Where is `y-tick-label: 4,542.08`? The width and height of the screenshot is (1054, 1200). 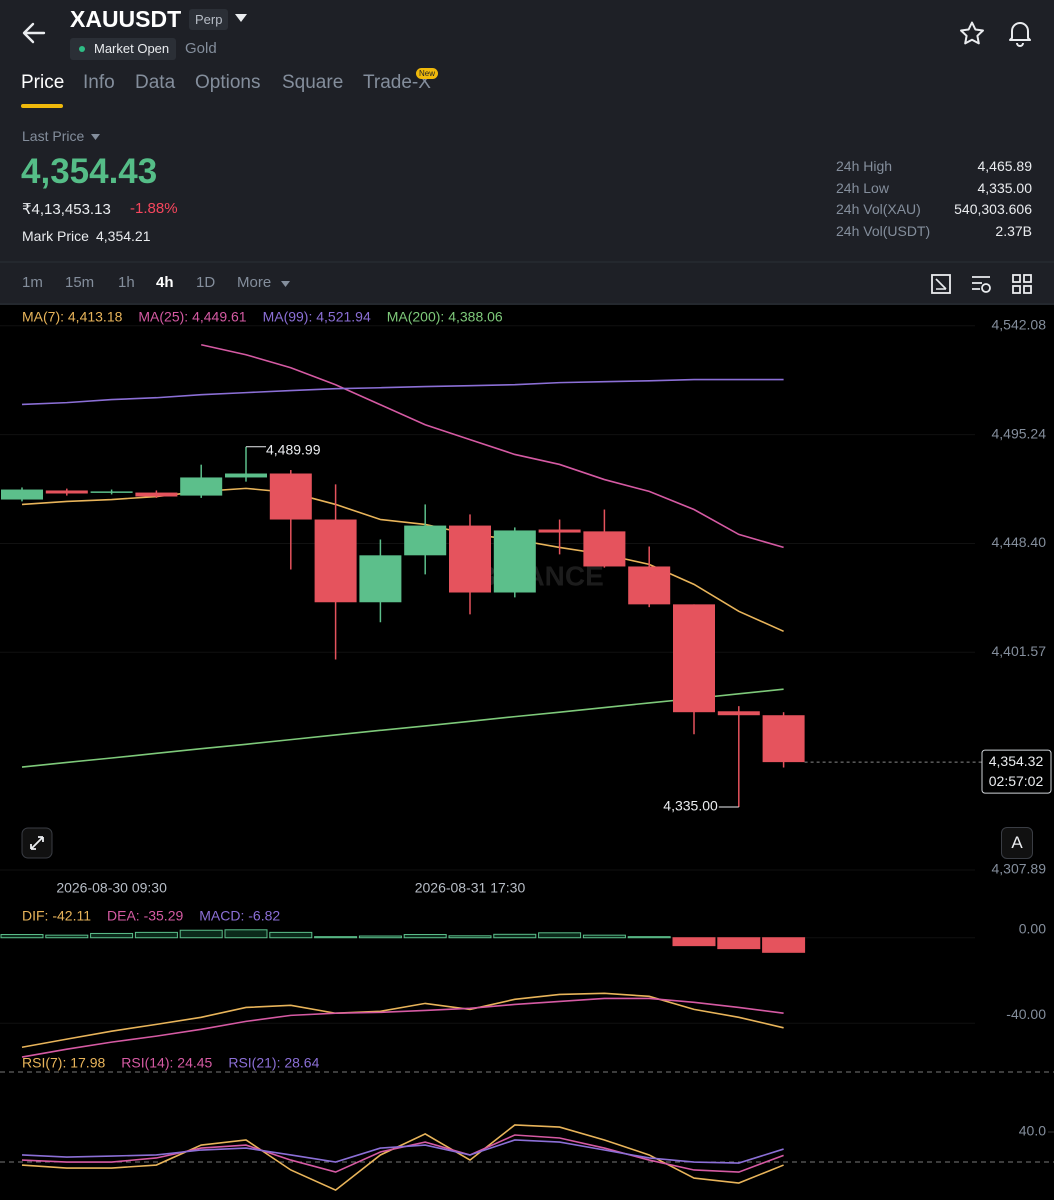 y-tick-label: 4,542.08 is located at coordinates (1019, 324).